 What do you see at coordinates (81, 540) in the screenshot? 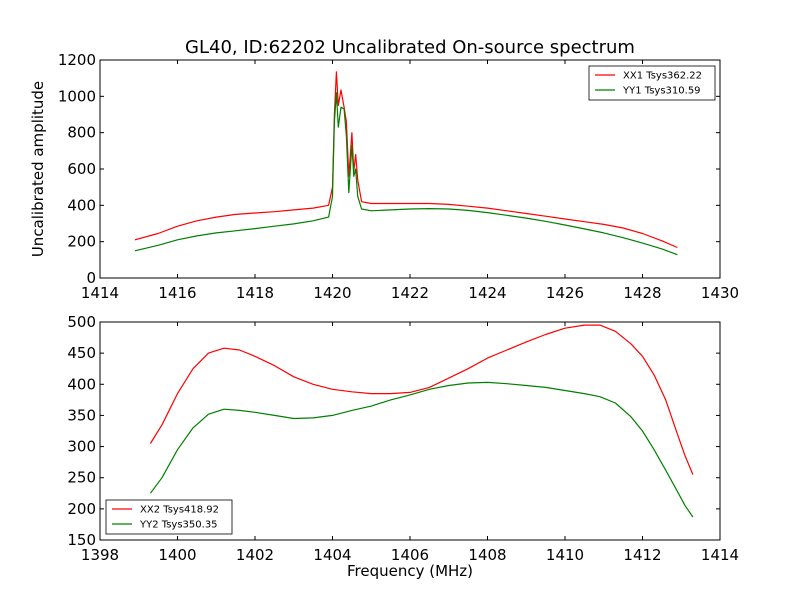
I see `y-tick-label: 150` at bounding box center [81, 540].